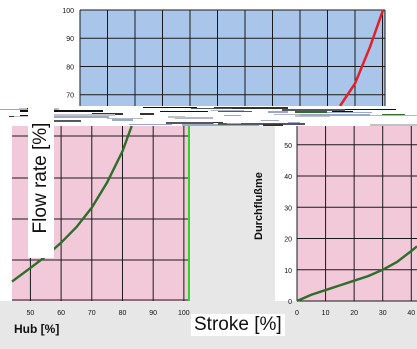 Image resolution: width=417 pixels, height=349 pixels. Describe the element at coordinates (297, 313) in the screenshot. I see `right-x-tick-label: 0` at that location.